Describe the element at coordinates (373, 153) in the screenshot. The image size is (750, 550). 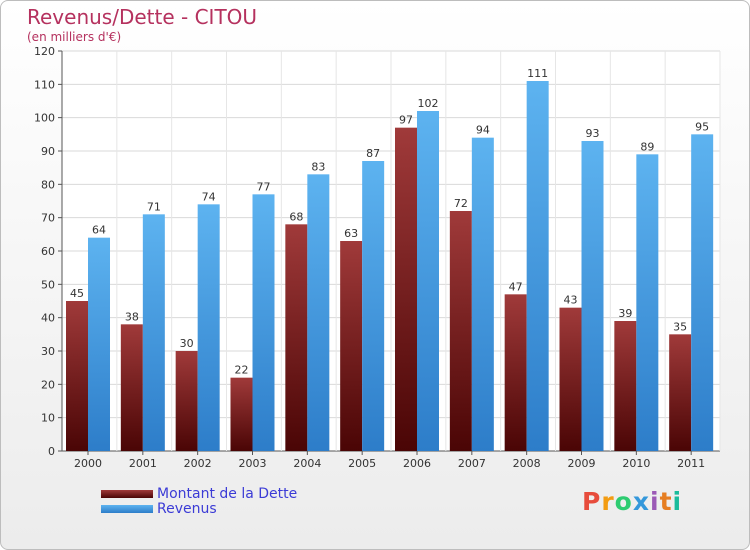
I see `data-label-revenus-2005: 87` at that location.